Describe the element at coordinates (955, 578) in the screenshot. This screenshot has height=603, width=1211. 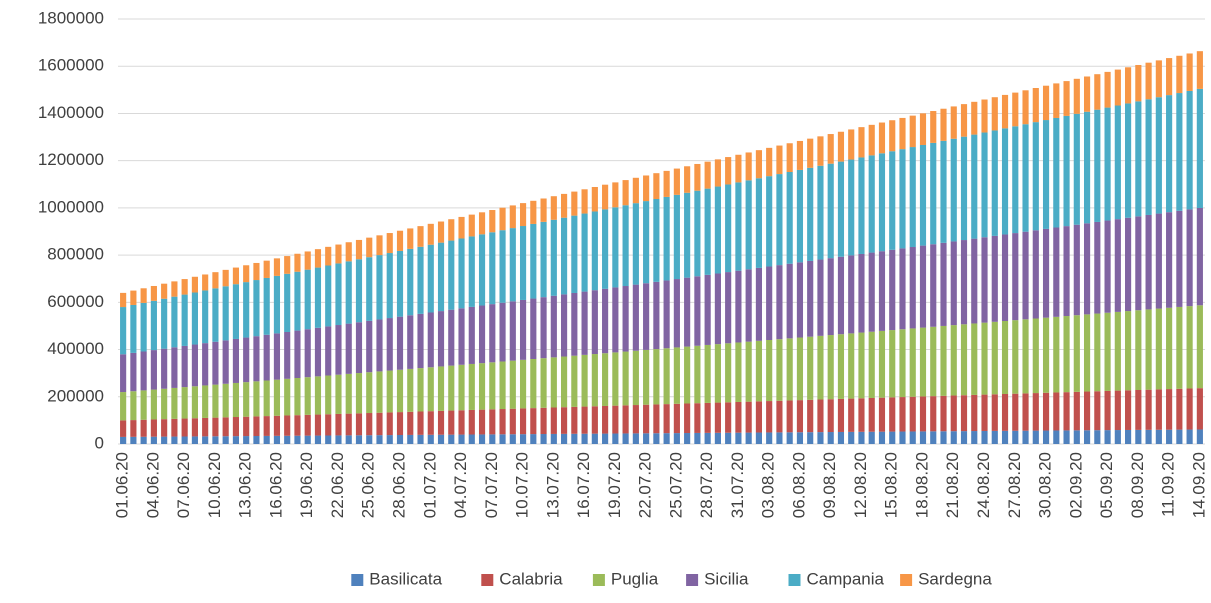
I see `legend-label: Sardegna` at that location.